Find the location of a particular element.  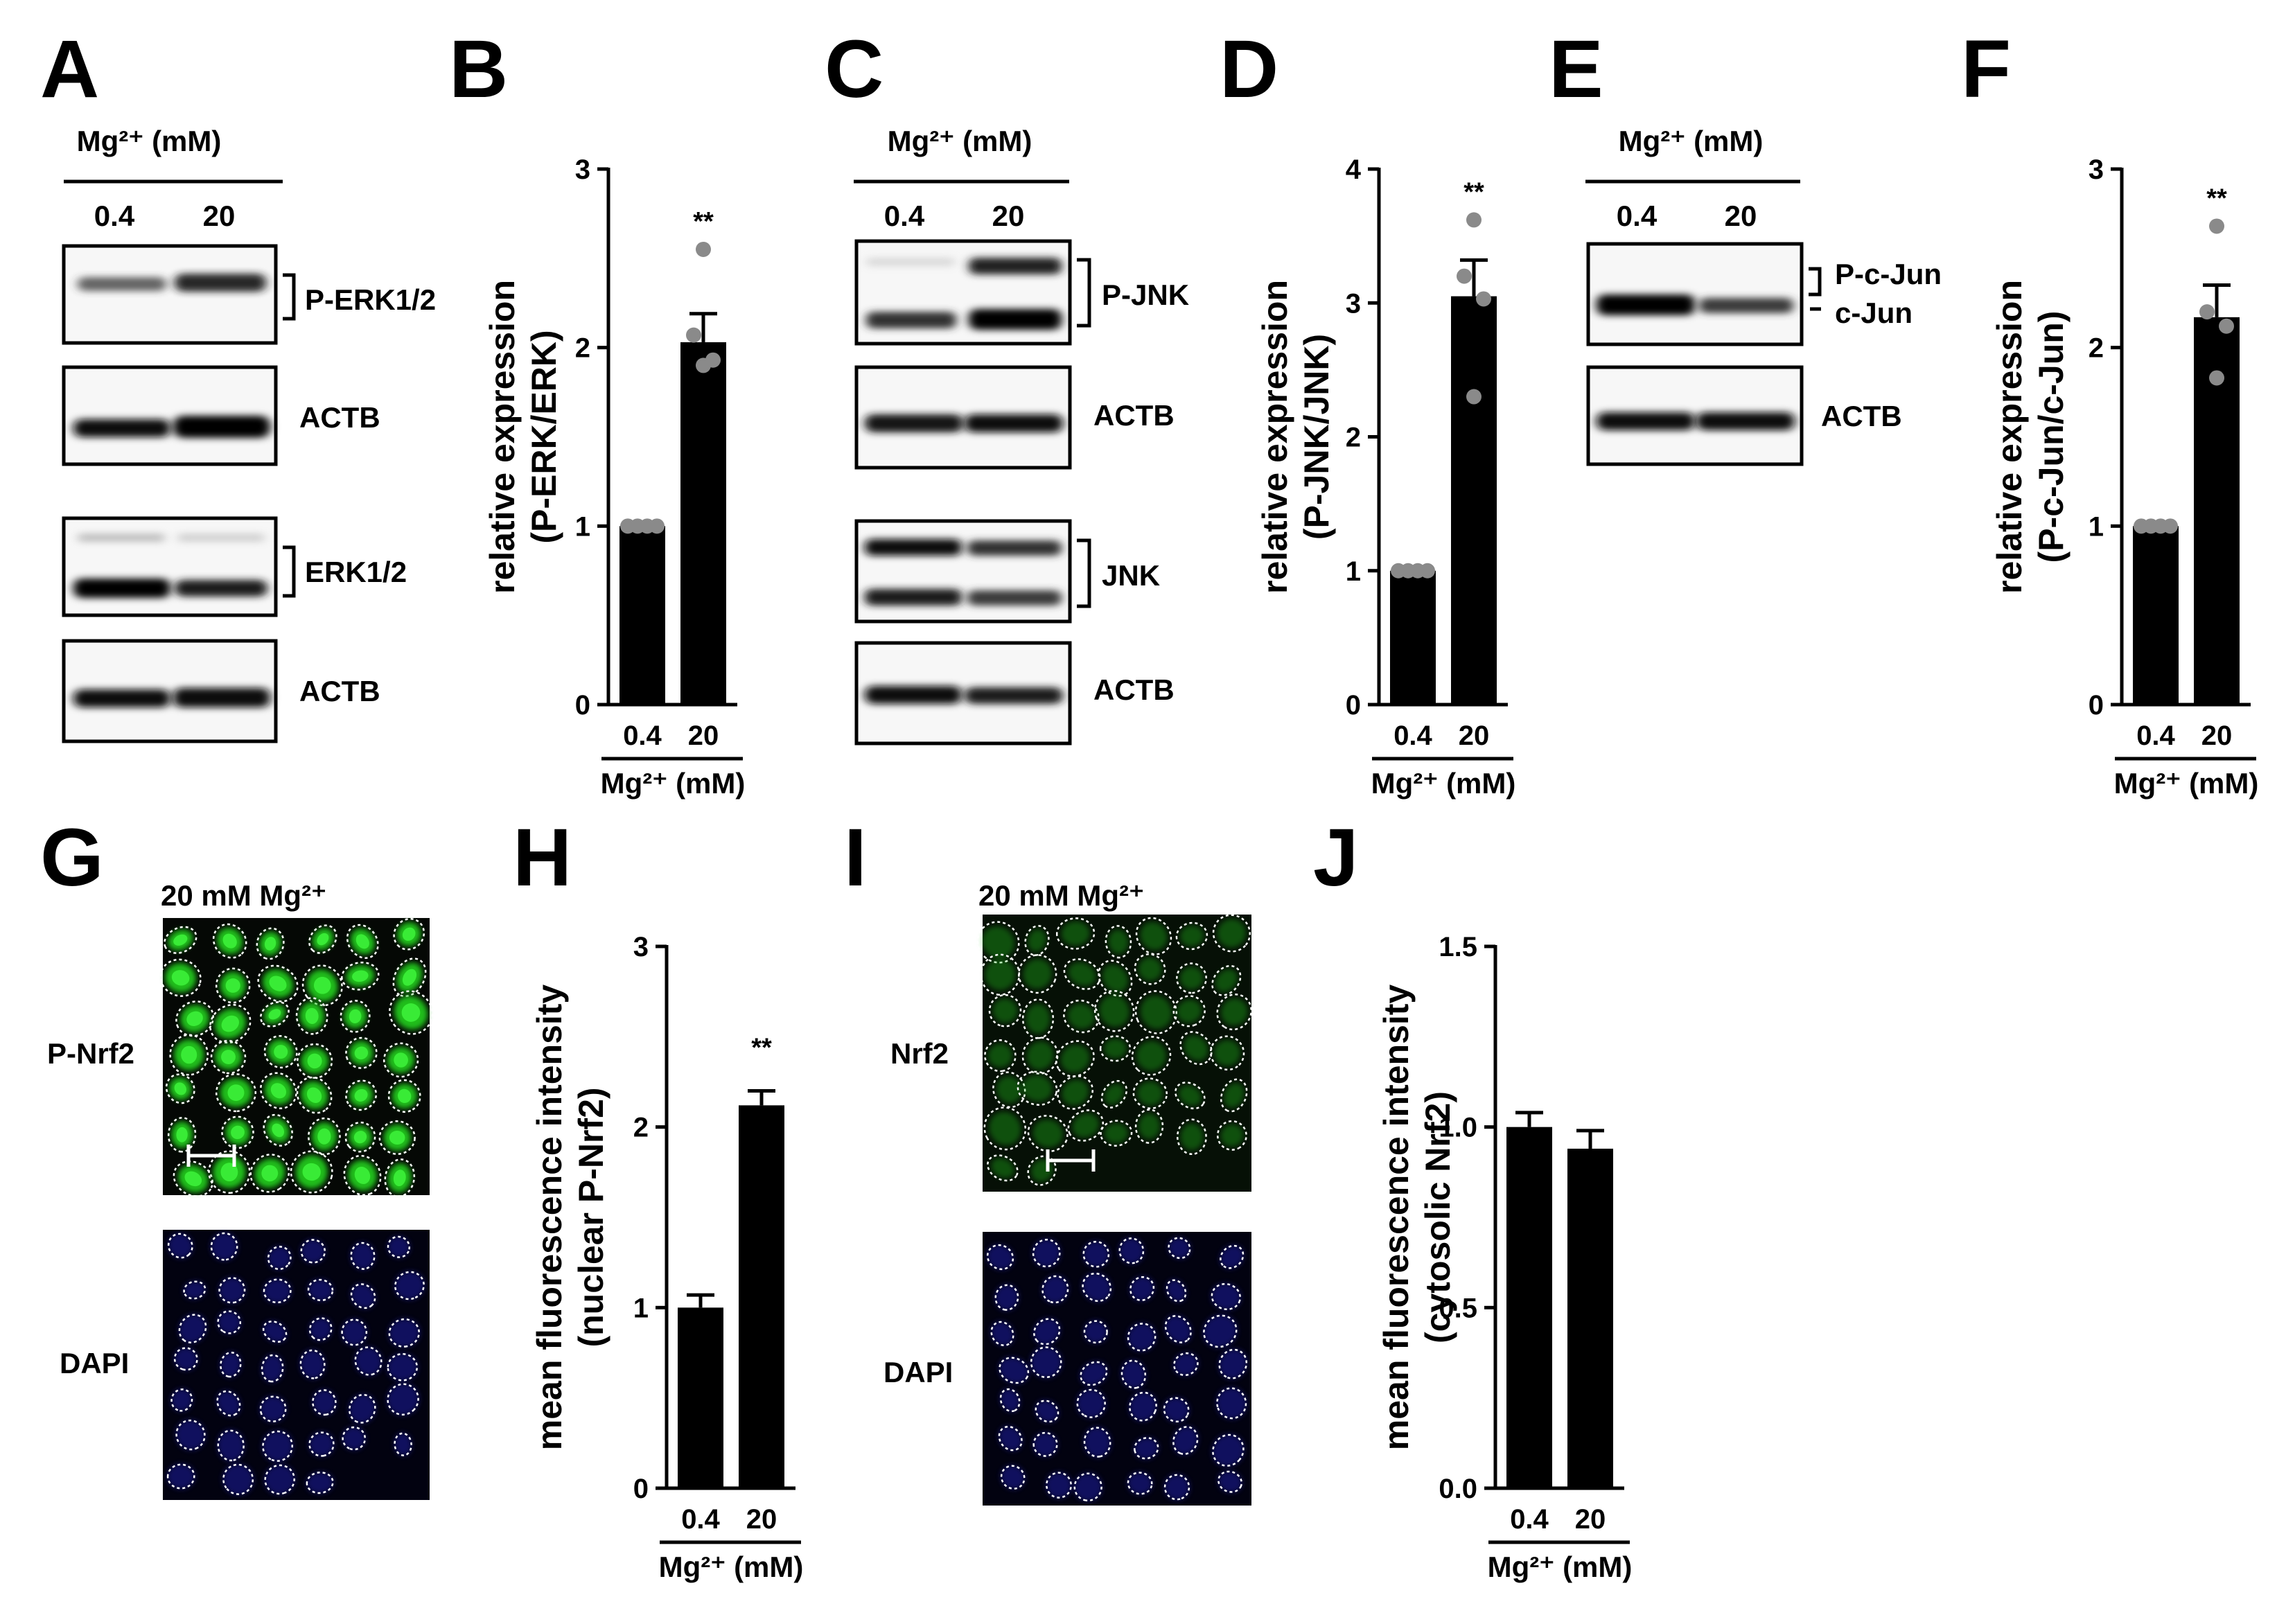

panel-letter-a: A is located at coordinates (69, 69).